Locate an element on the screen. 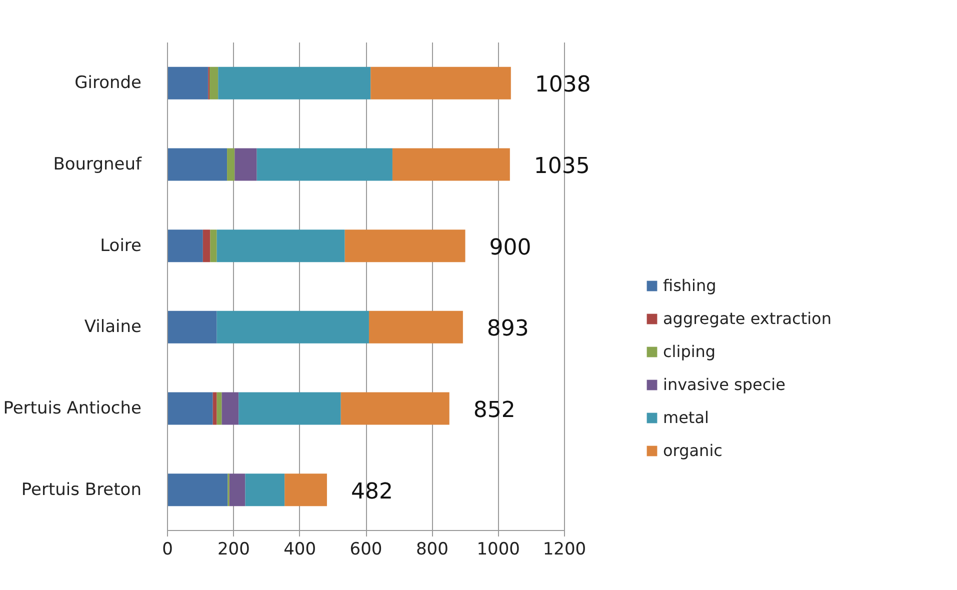  y-tick-label: Pertuis Antioche is located at coordinates (72, 408).